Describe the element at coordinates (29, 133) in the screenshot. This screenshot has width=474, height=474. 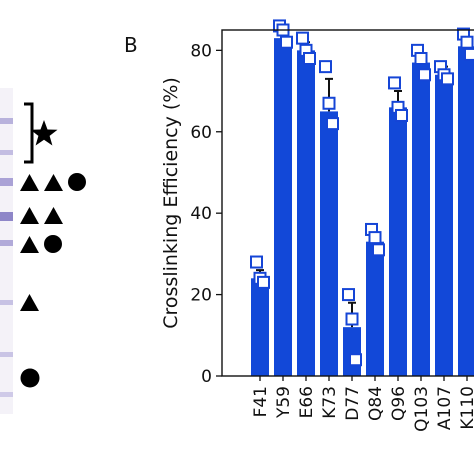
I see `bracket-icon` at that location.